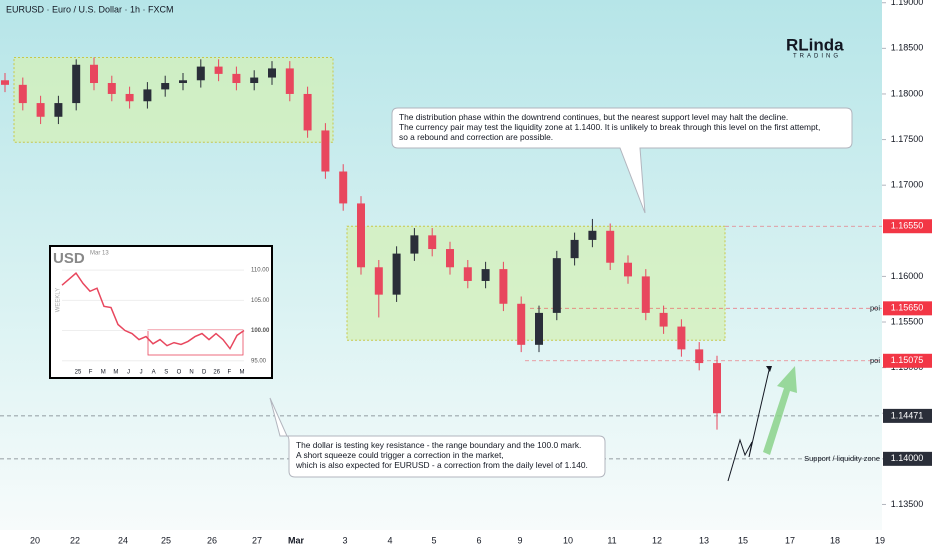  Describe the element at coordinates (90, 9) in the screenshot. I see `chart-title: EURUSD · Euro / U.S. Dollar · 1h · FXCM` at that location.